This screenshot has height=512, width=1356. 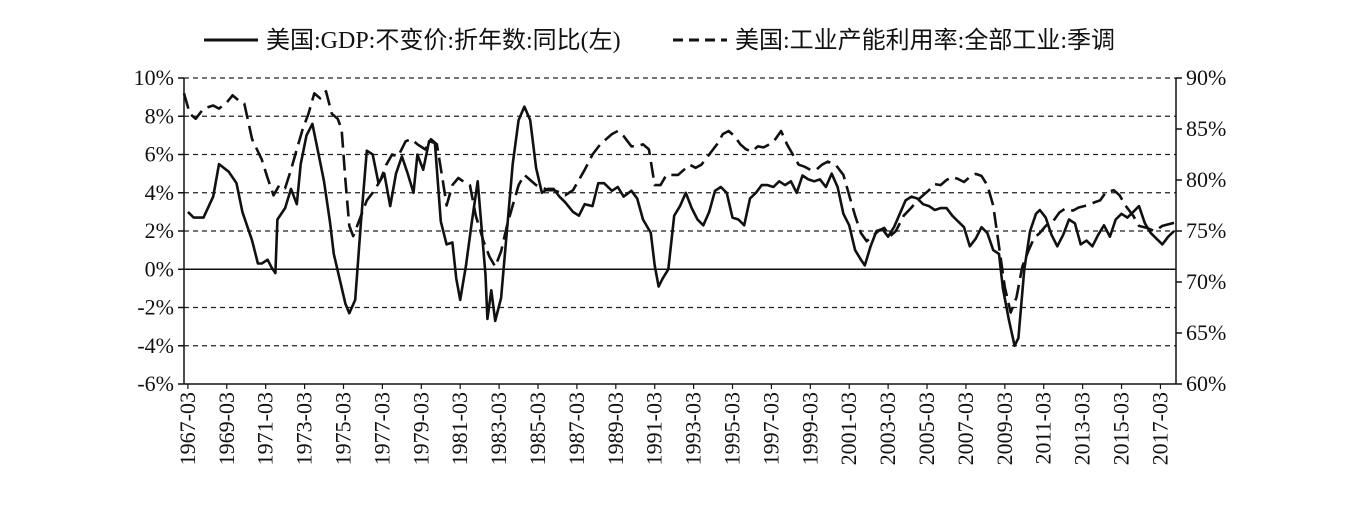 I want to click on x-tick-label: 1977-03, so click(x=381, y=428).